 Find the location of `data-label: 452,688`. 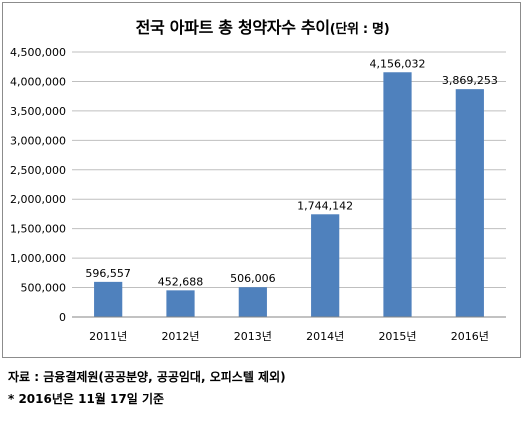

data-label: 452,688 is located at coordinates (181, 281).